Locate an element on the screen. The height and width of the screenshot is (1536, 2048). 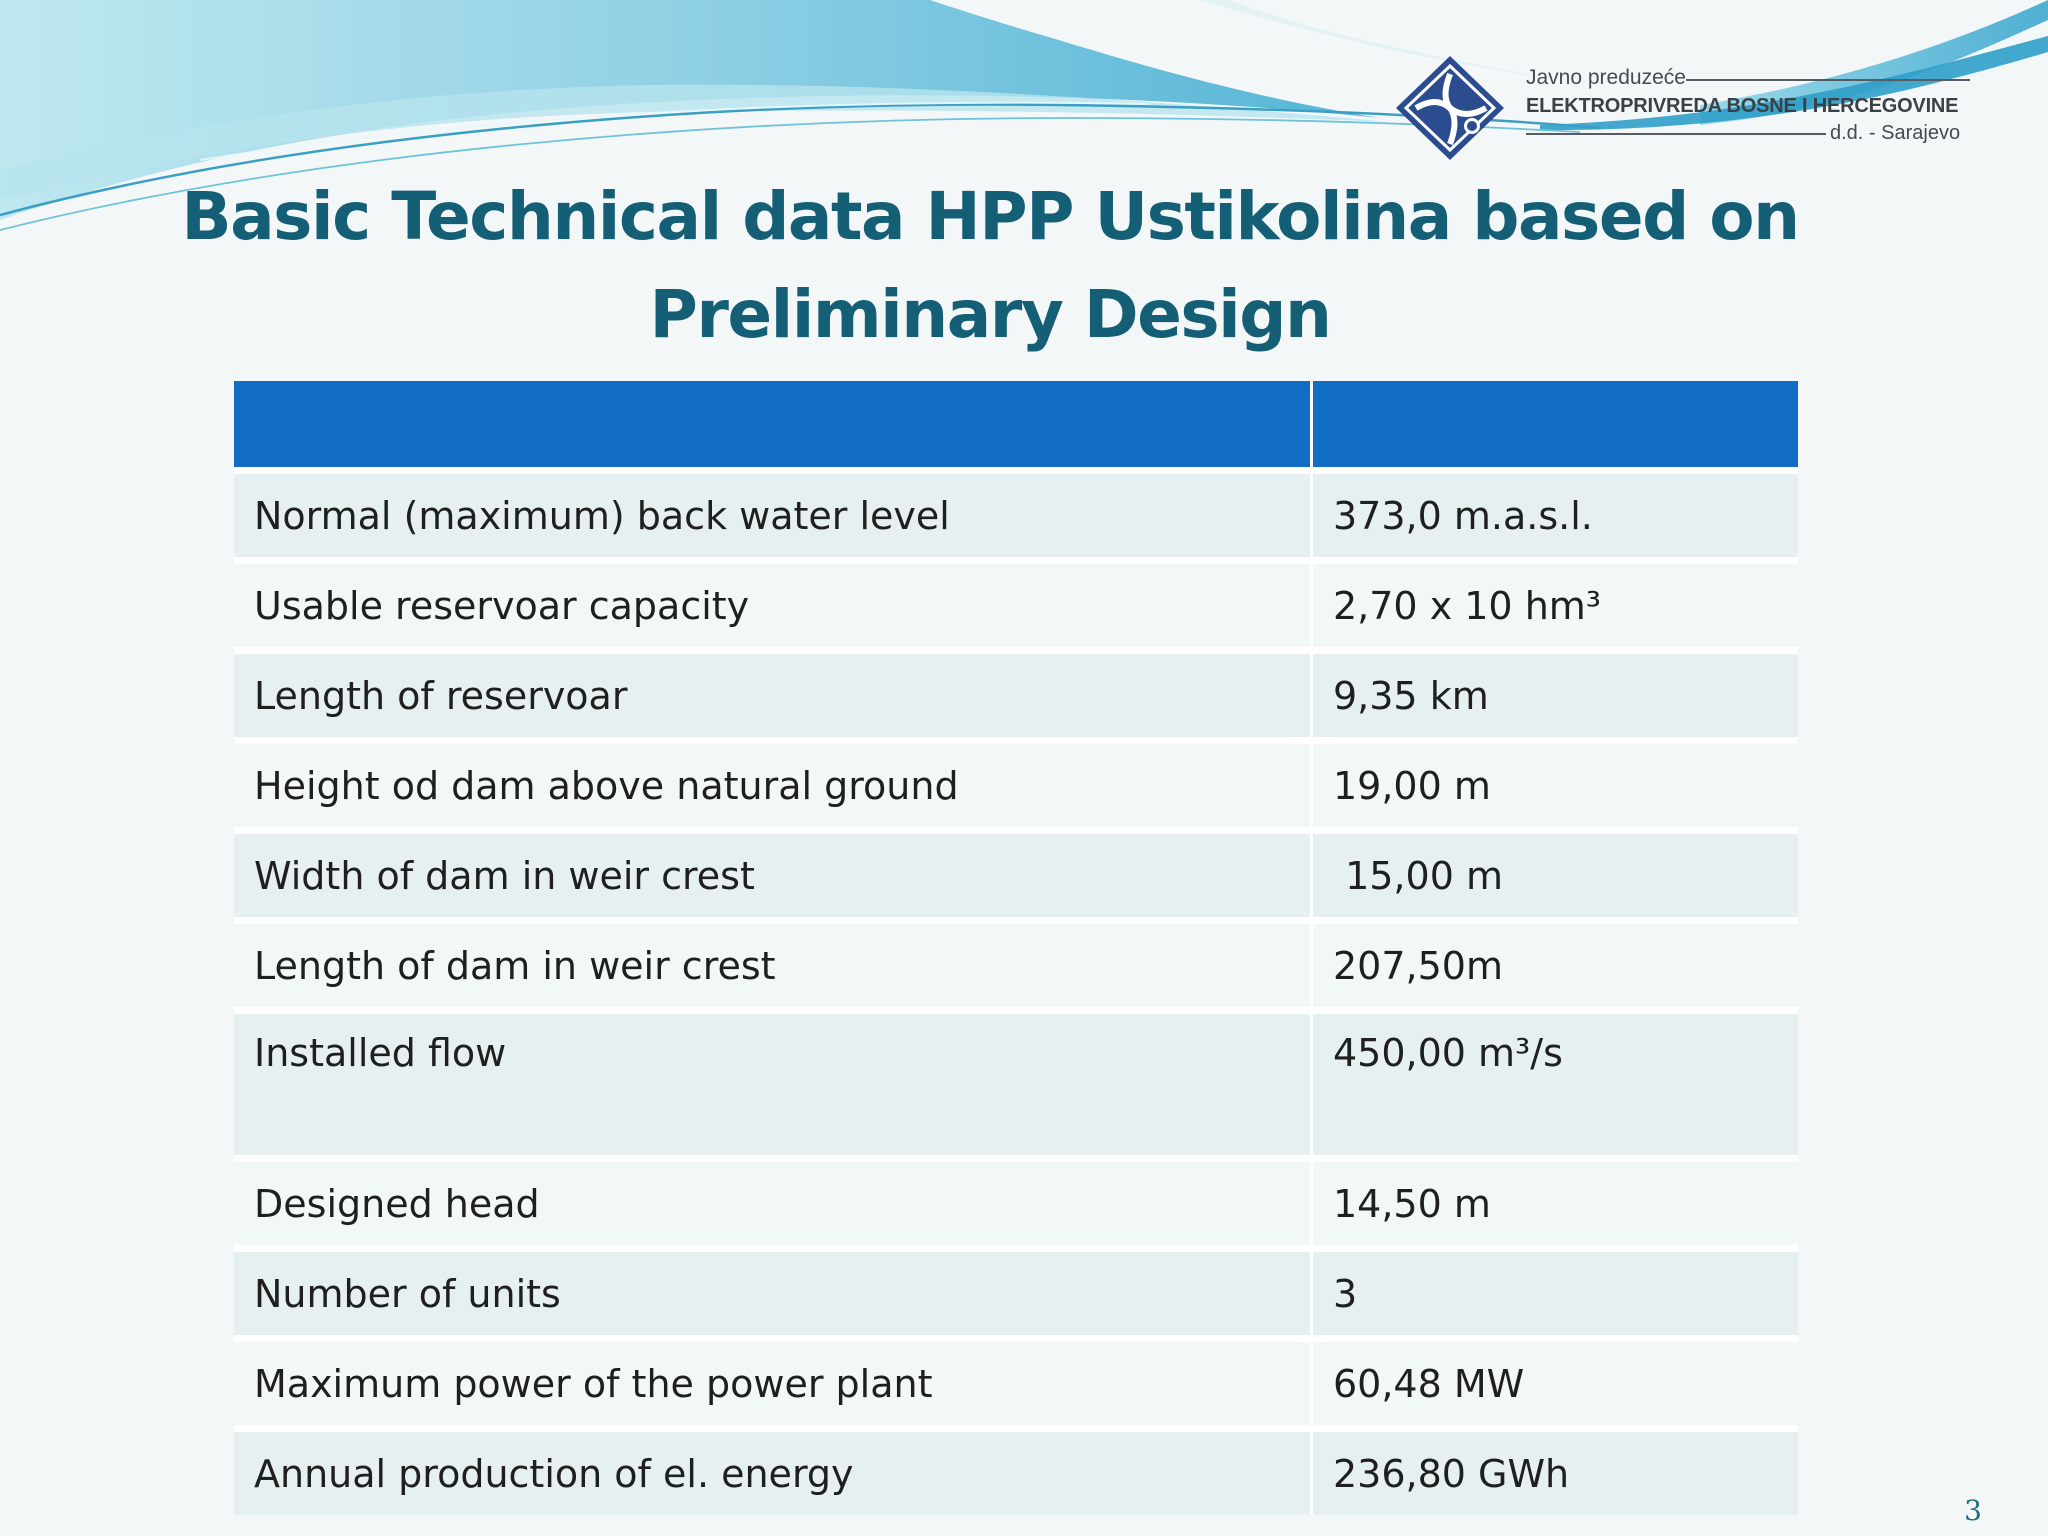
parameter-cell: Length of dam in weir crest is located at coordinates (773, 964).